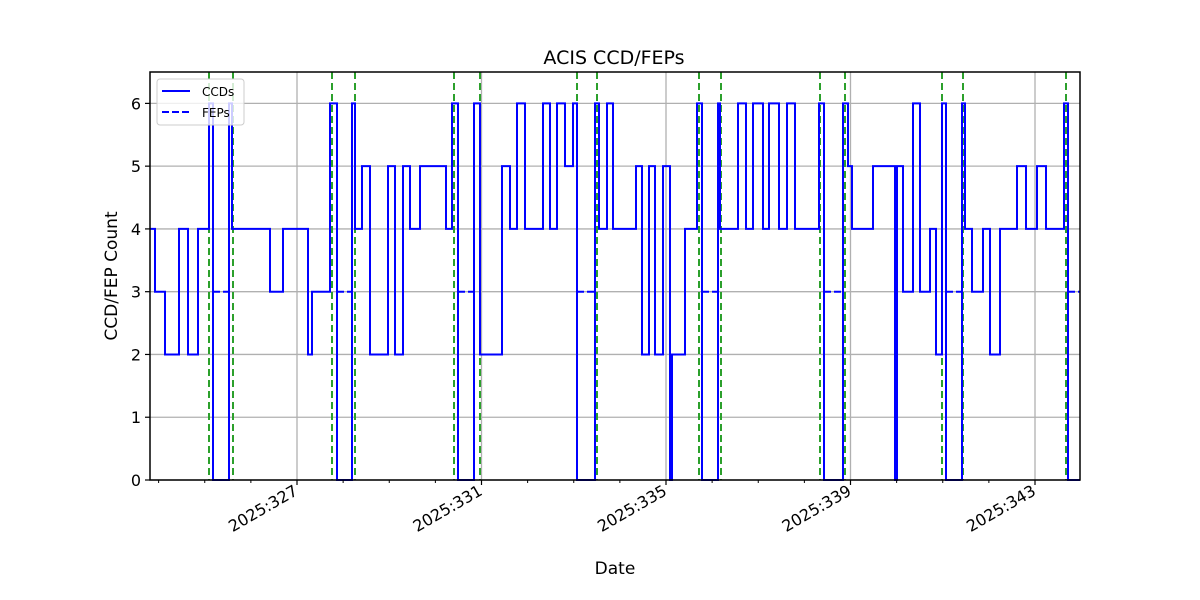 The image size is (1200, 600). Describe the element at coordinates (615, 569) in the screenshot. I see `x-axis-label: Date` at that location.